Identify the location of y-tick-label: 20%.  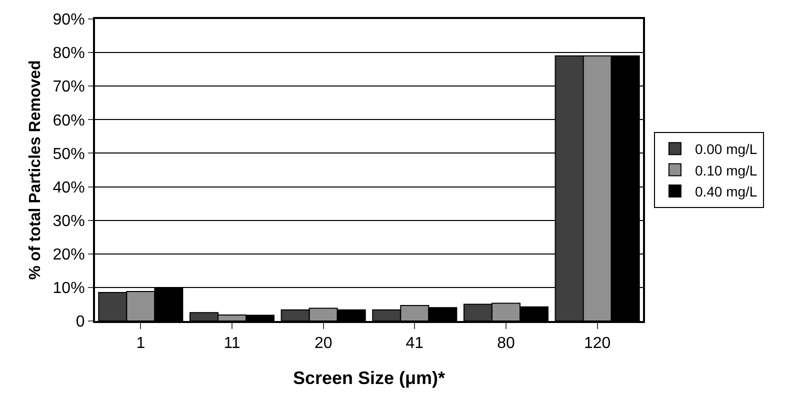
(68, 255).